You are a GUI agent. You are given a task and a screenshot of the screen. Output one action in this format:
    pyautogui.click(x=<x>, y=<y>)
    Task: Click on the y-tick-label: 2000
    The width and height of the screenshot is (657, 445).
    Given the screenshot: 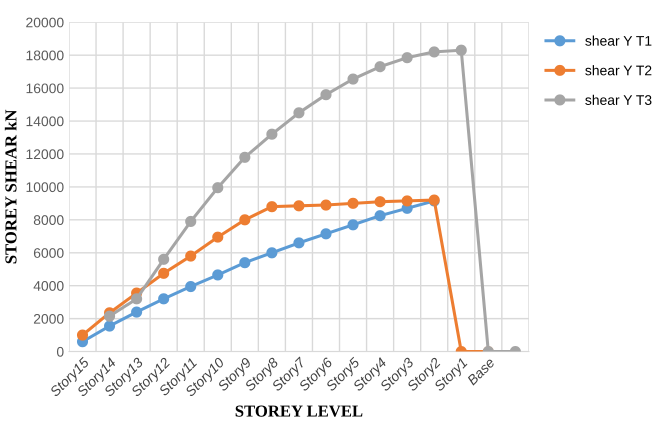 What is the action you would take?
    pyautogui.click(x=49, y=319)
    